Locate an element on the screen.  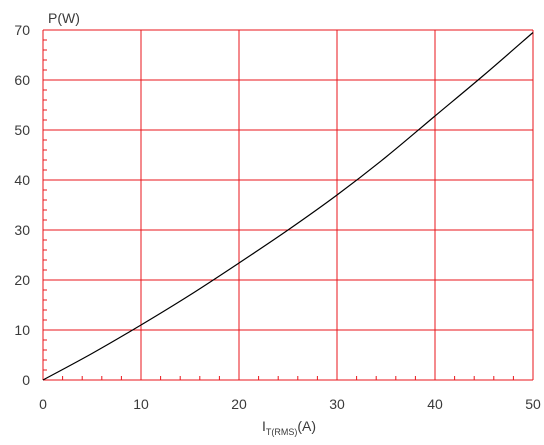
y-tick-label: 10 is located at coordinates (22, 330).